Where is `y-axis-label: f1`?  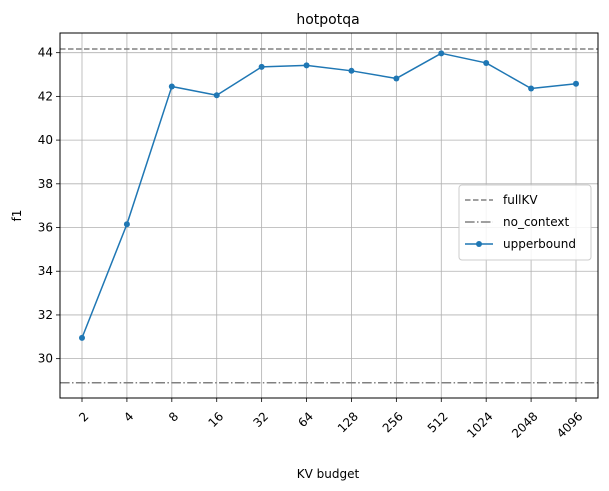
y-axis-label: f1 is located at coordinates (17, 216).